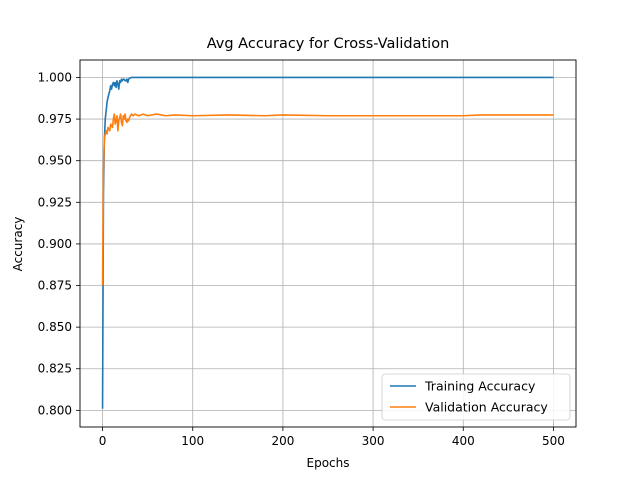  Describe the element at coordinates (55, 327) in the screenshot. I see `y-tick-label-2: 0.850` at that location.